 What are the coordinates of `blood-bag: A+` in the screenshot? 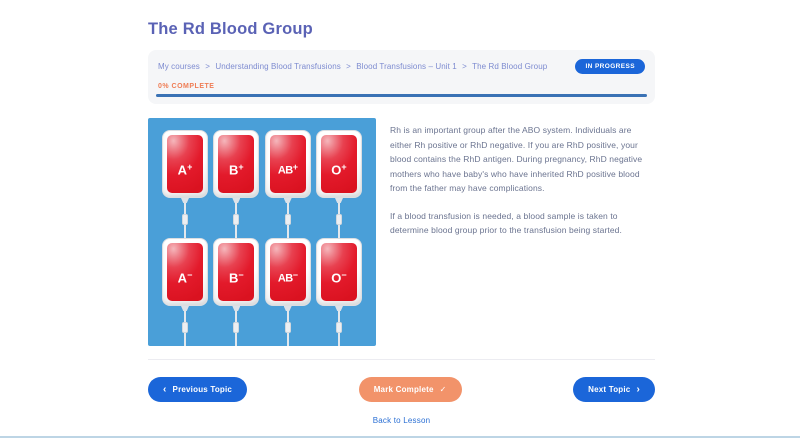 It's located at (185, 184).